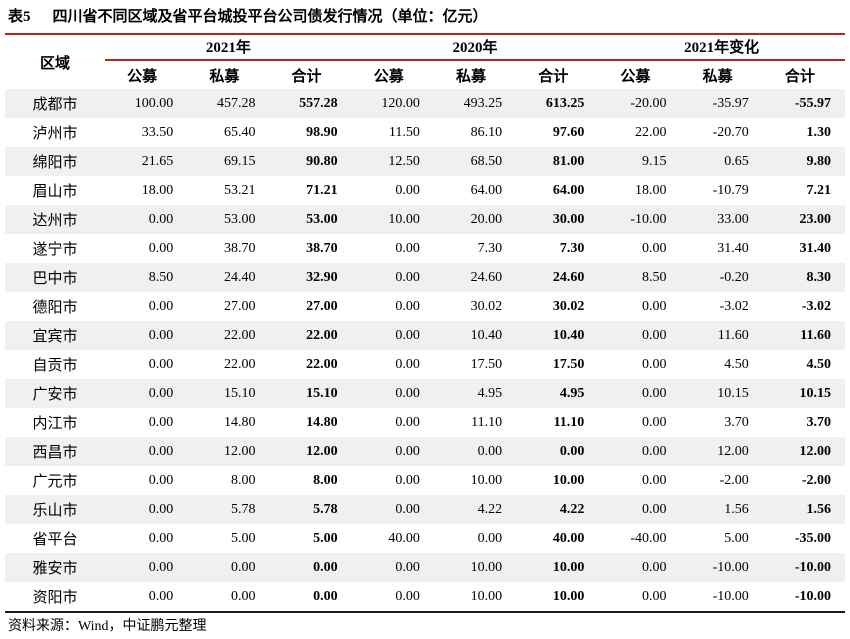  What do you see at coordinates (568, 306) in the screenshot?
I see `total-value-cell: 30.02` at bounding box center [568, 306].